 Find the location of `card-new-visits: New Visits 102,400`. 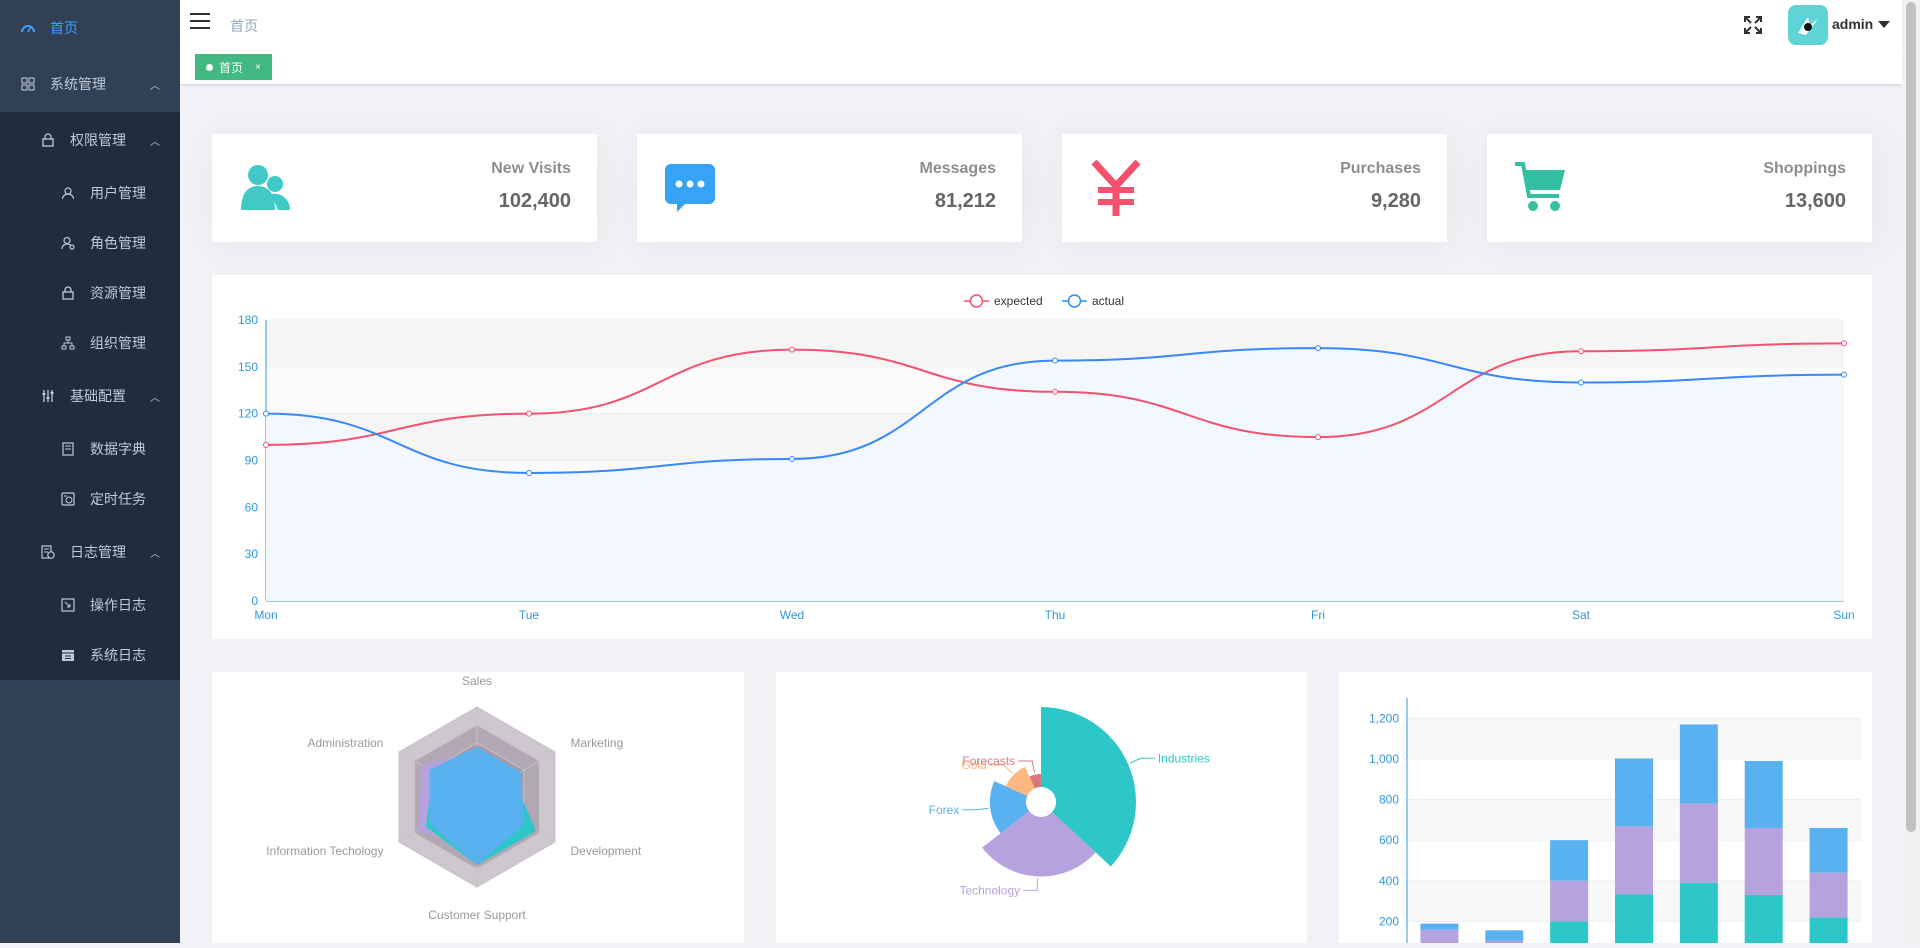

card-new-visits: New Visits 102,400 is located at coordinates (404, 188).